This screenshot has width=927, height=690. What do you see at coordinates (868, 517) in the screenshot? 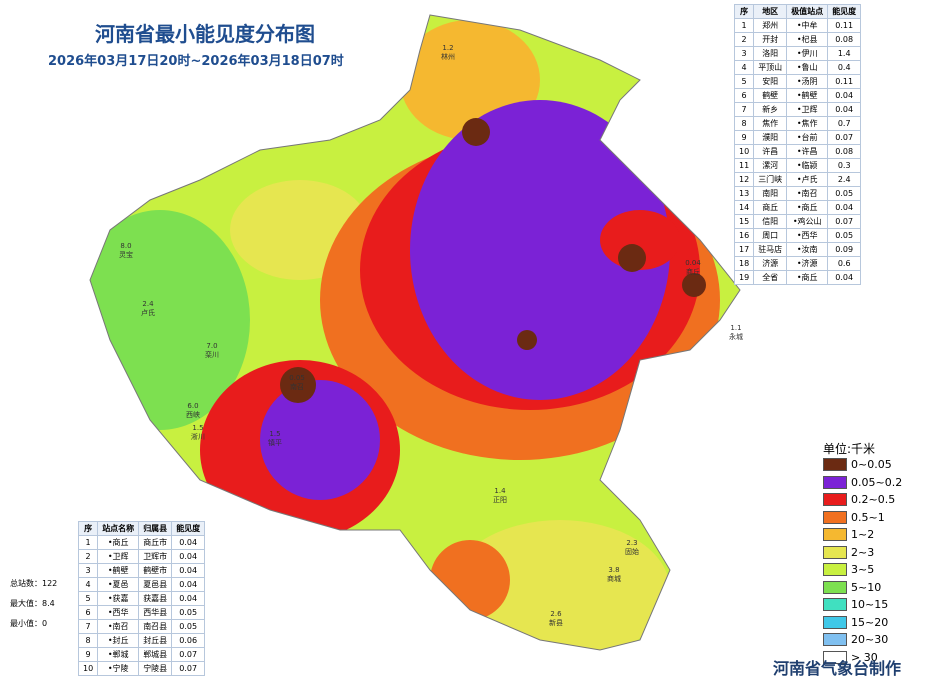
I see `legend-label: 0.5~1` at bounding box center [868, 517].